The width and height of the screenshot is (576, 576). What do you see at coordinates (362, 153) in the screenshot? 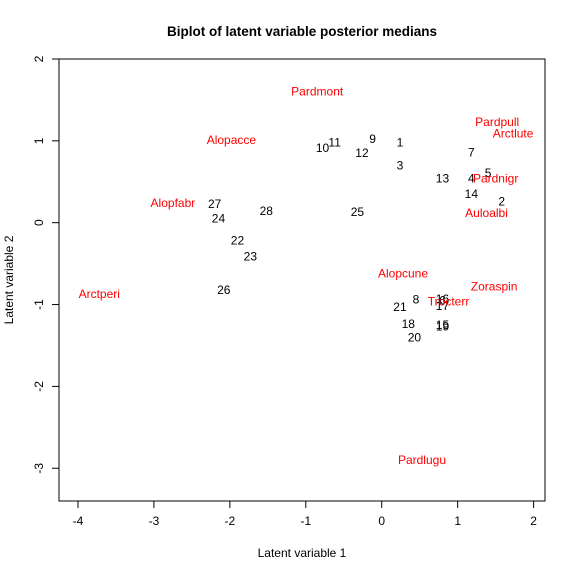
I see `site-label: 12` at bounding box center [362, 153].